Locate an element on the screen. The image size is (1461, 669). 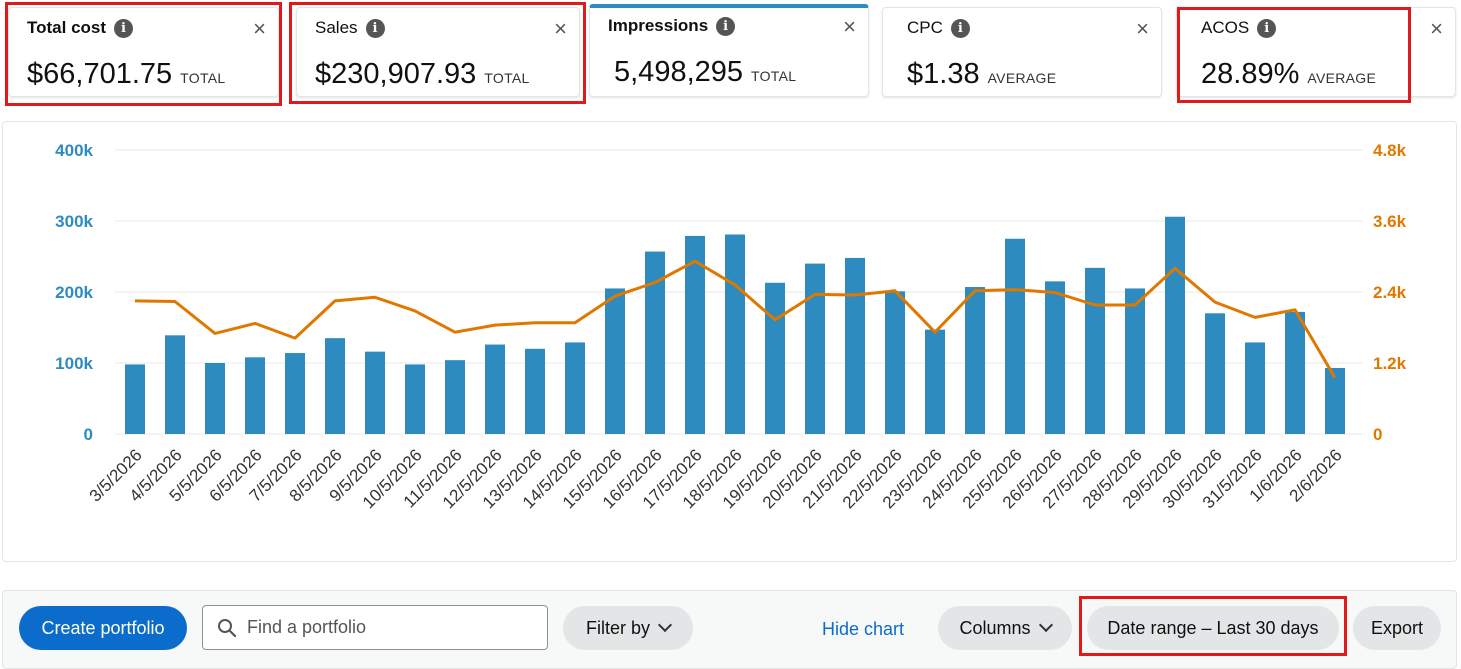
metric-value-row: 28.89% AVERAGE is located at coordinates (1288, 74).